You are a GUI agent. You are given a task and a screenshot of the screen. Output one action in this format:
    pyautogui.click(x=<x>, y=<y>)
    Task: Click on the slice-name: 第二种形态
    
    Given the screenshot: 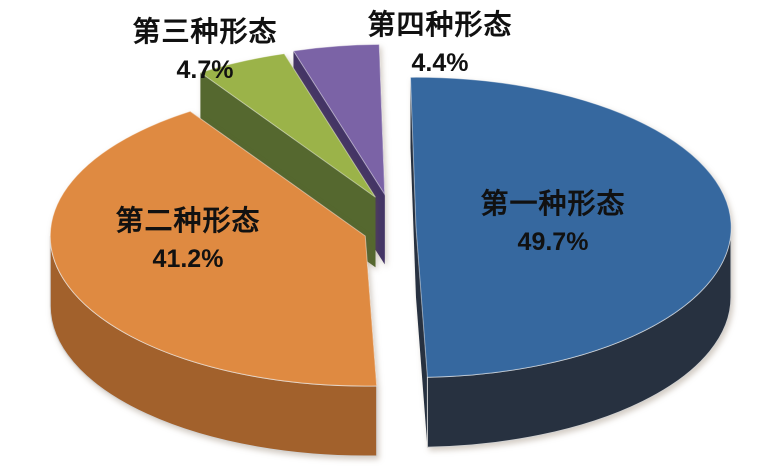 What is the action you would take?
    pyautogui.click(x=188, y=220)
    